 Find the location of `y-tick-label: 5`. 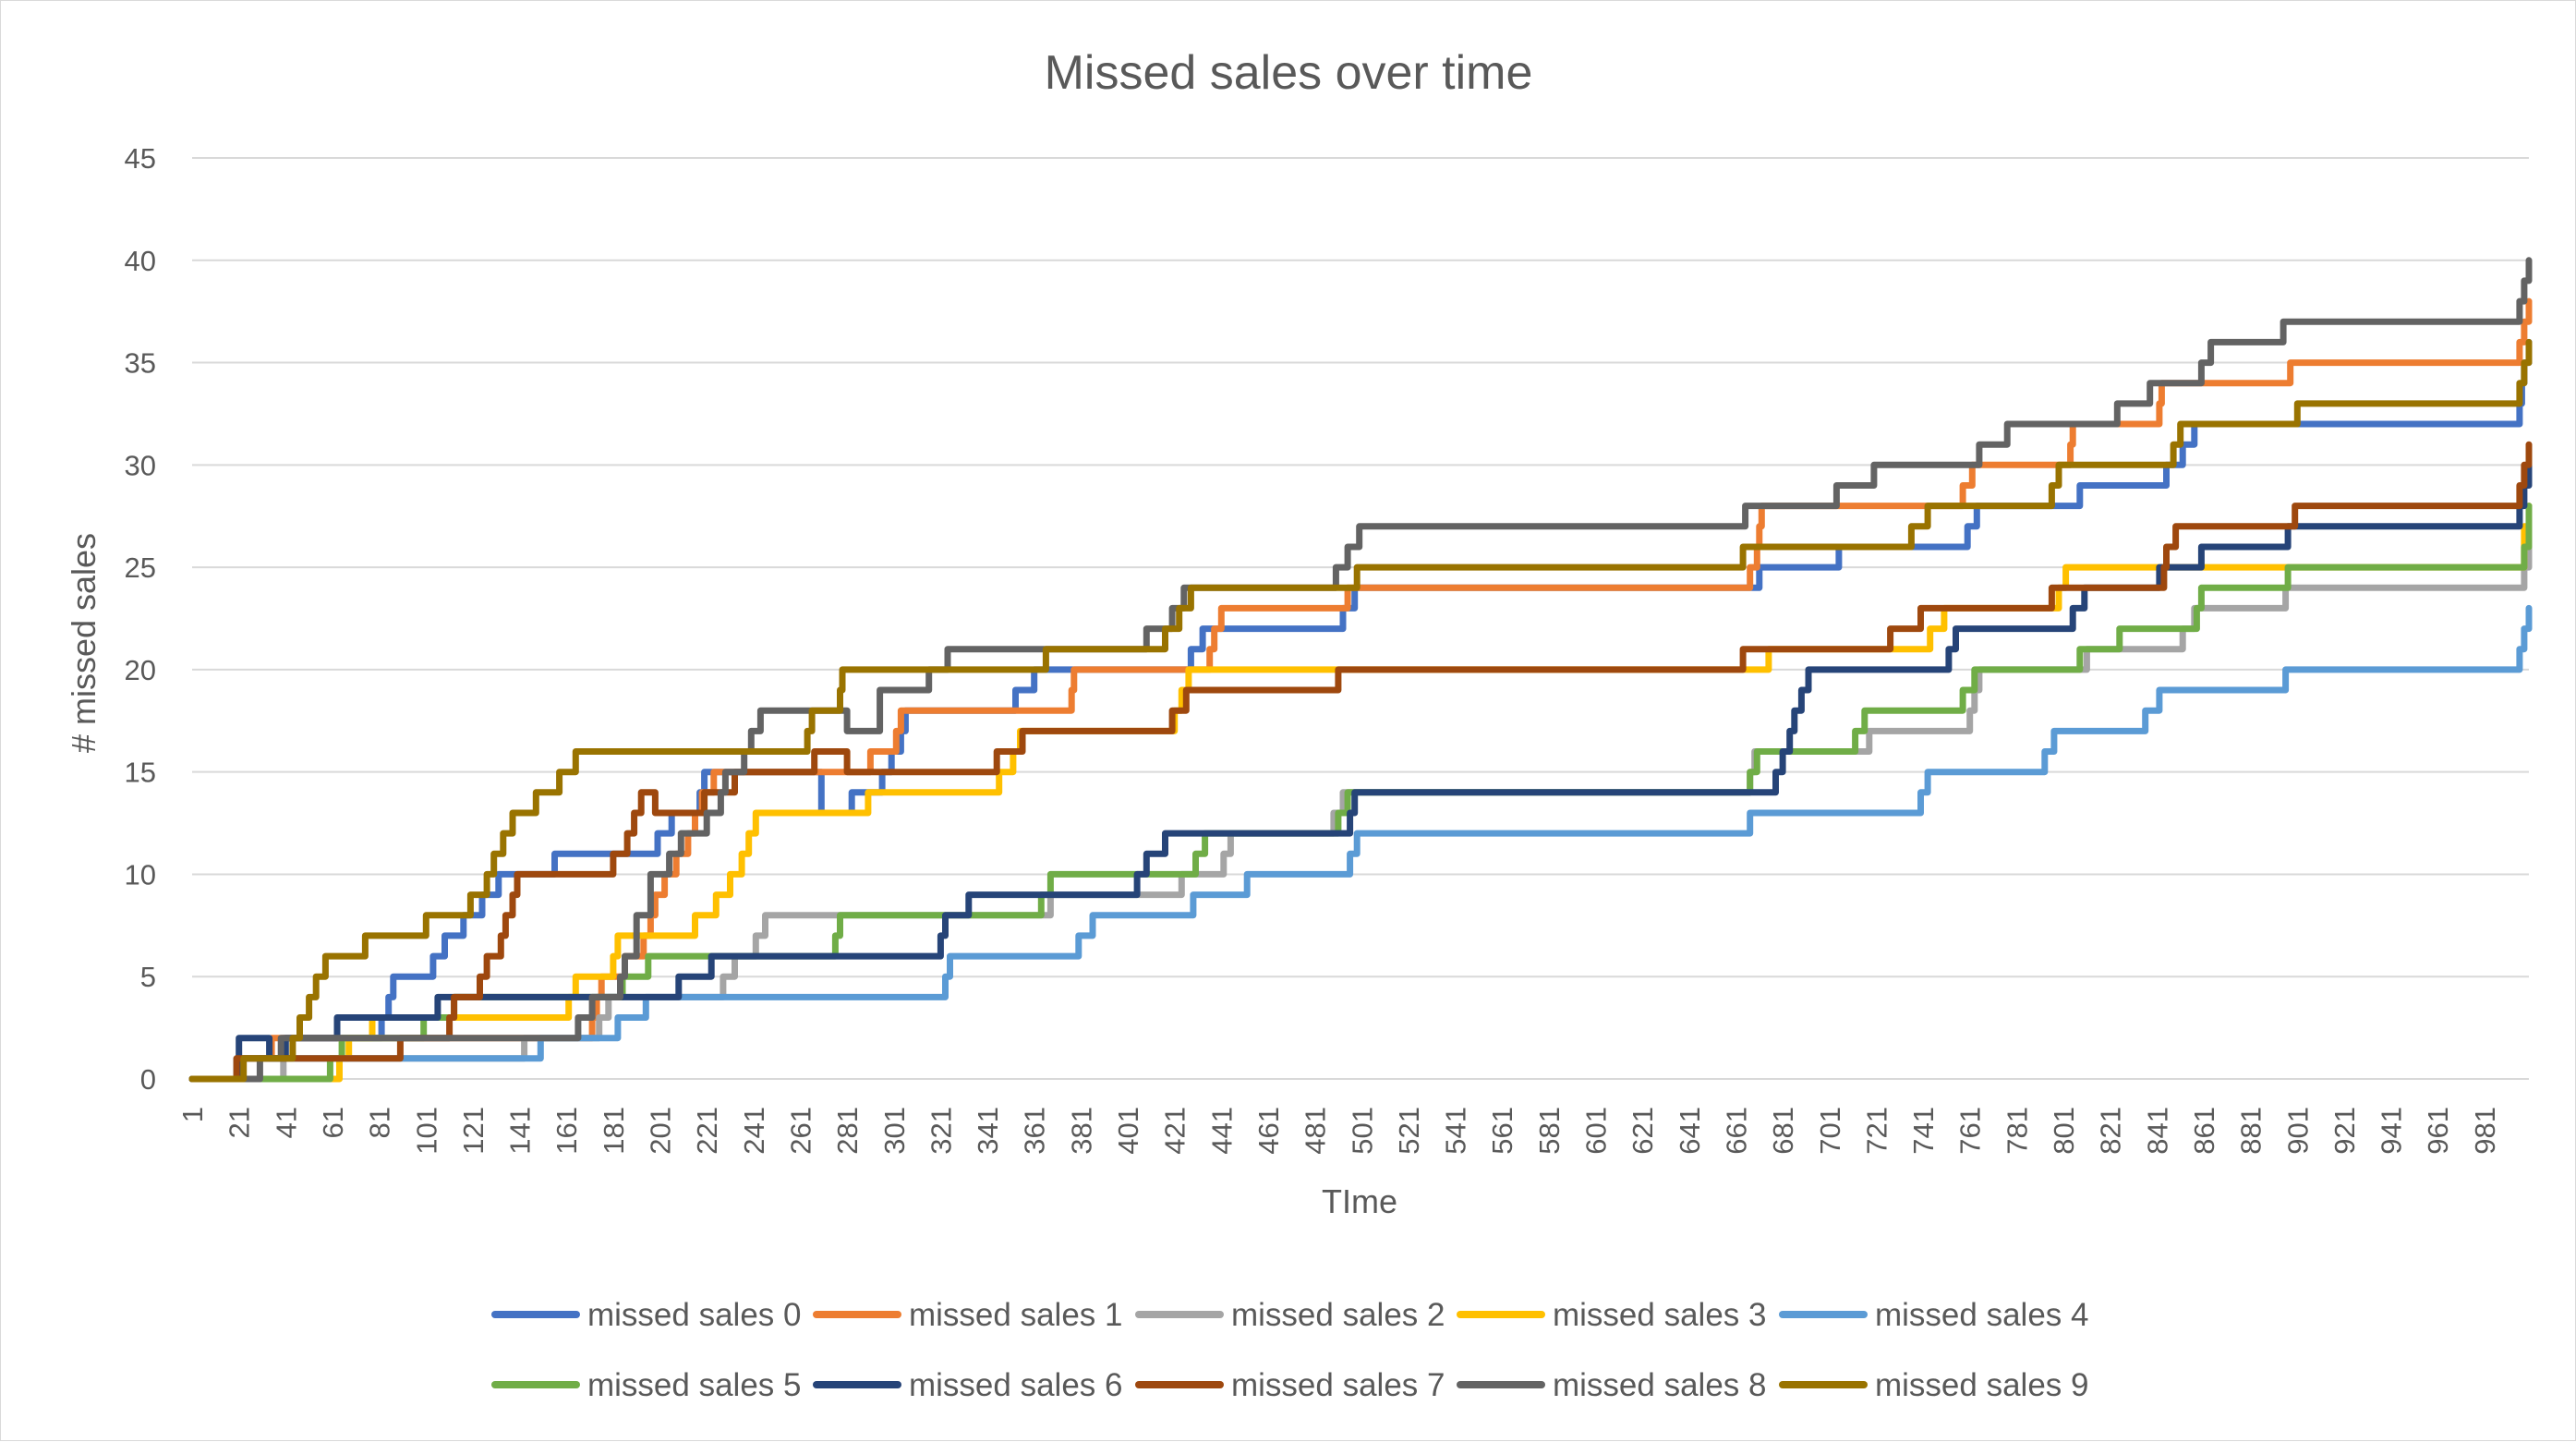

y-tick-label: 5 is located at coordinates (148, 977).